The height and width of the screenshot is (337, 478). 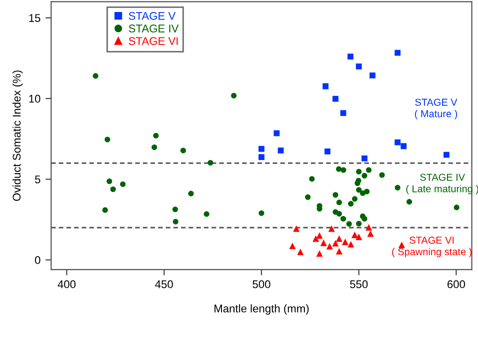 What do you see at coordinates (17, 135) in the screenshot?
I see `y-axis-title: Oviduct Somatic Index (%)` at bounding box center [17, 135].